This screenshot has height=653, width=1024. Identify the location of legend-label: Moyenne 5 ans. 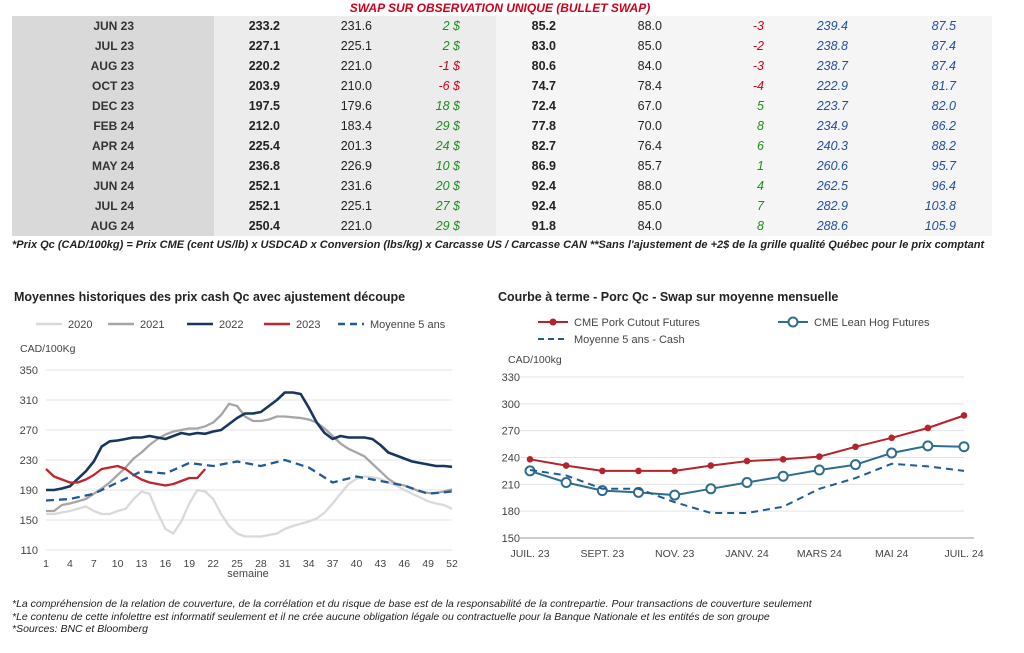
(408, 325).